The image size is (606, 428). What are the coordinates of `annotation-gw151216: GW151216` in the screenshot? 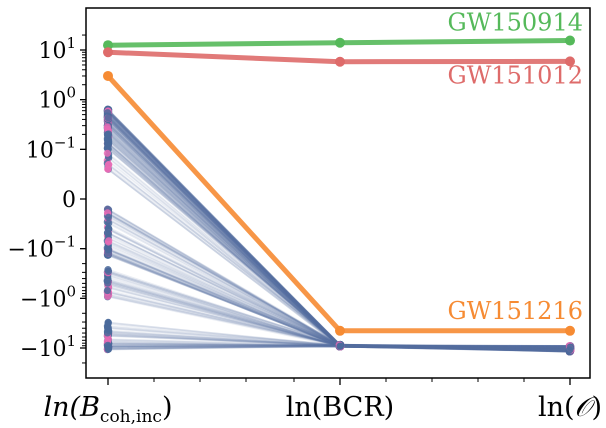 It's located at (515, 311).